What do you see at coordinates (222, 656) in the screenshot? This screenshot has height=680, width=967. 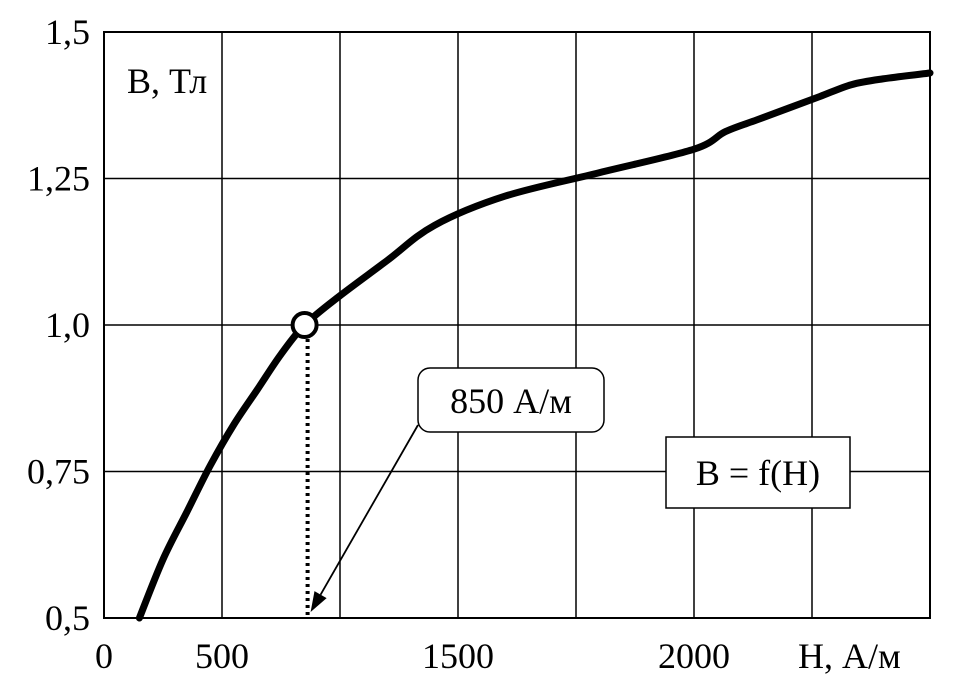 I see `x-tick-label: 500` at bounding box center [222, 656].